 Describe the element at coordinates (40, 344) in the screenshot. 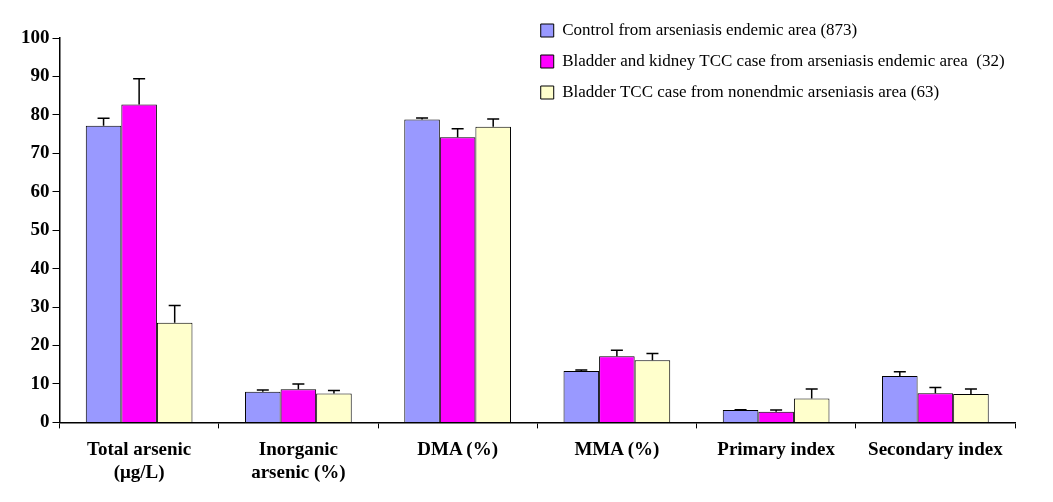

I see `y-tick-label: 20` at that location.